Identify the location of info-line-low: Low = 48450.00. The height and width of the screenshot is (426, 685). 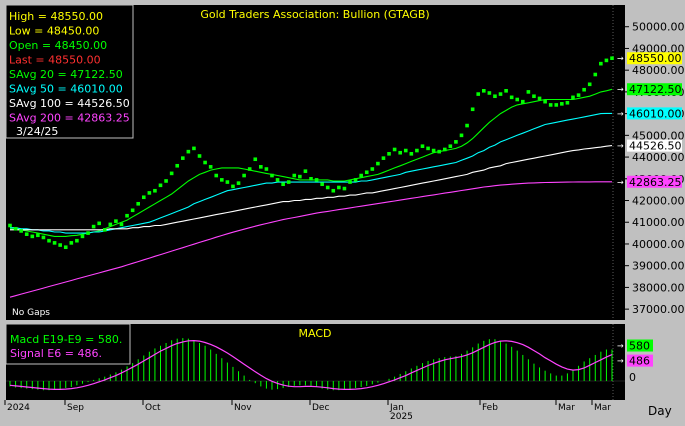
(54, 31).